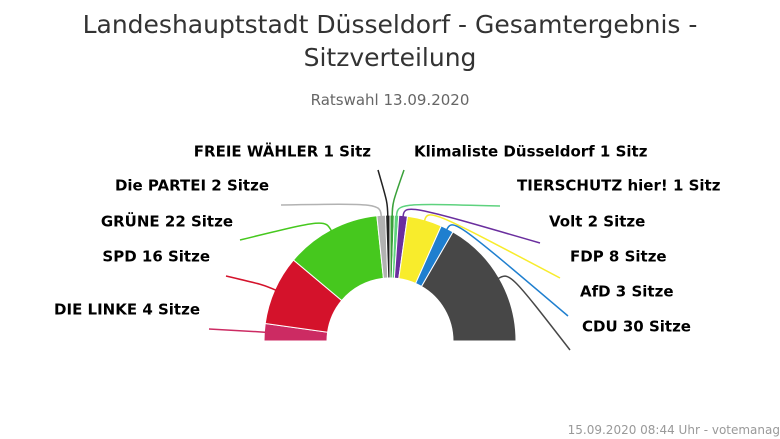  I want to click on data-label: SPD 16 Sitze, so click(156, 257).